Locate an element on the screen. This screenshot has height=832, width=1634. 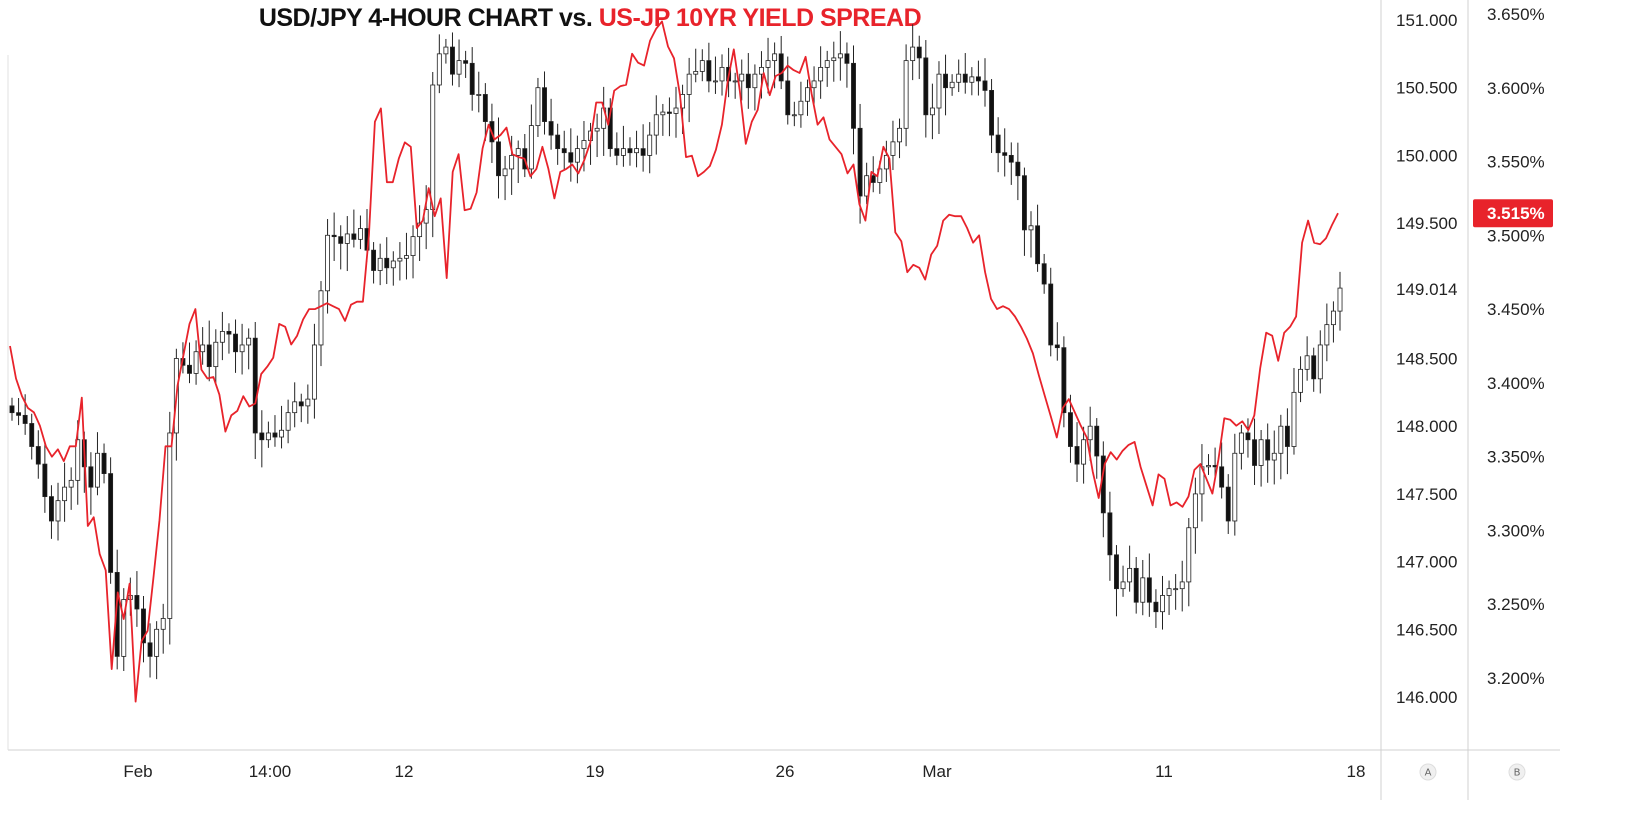
price-tick-label: 147.500 is located at coordinates (1426, 494).